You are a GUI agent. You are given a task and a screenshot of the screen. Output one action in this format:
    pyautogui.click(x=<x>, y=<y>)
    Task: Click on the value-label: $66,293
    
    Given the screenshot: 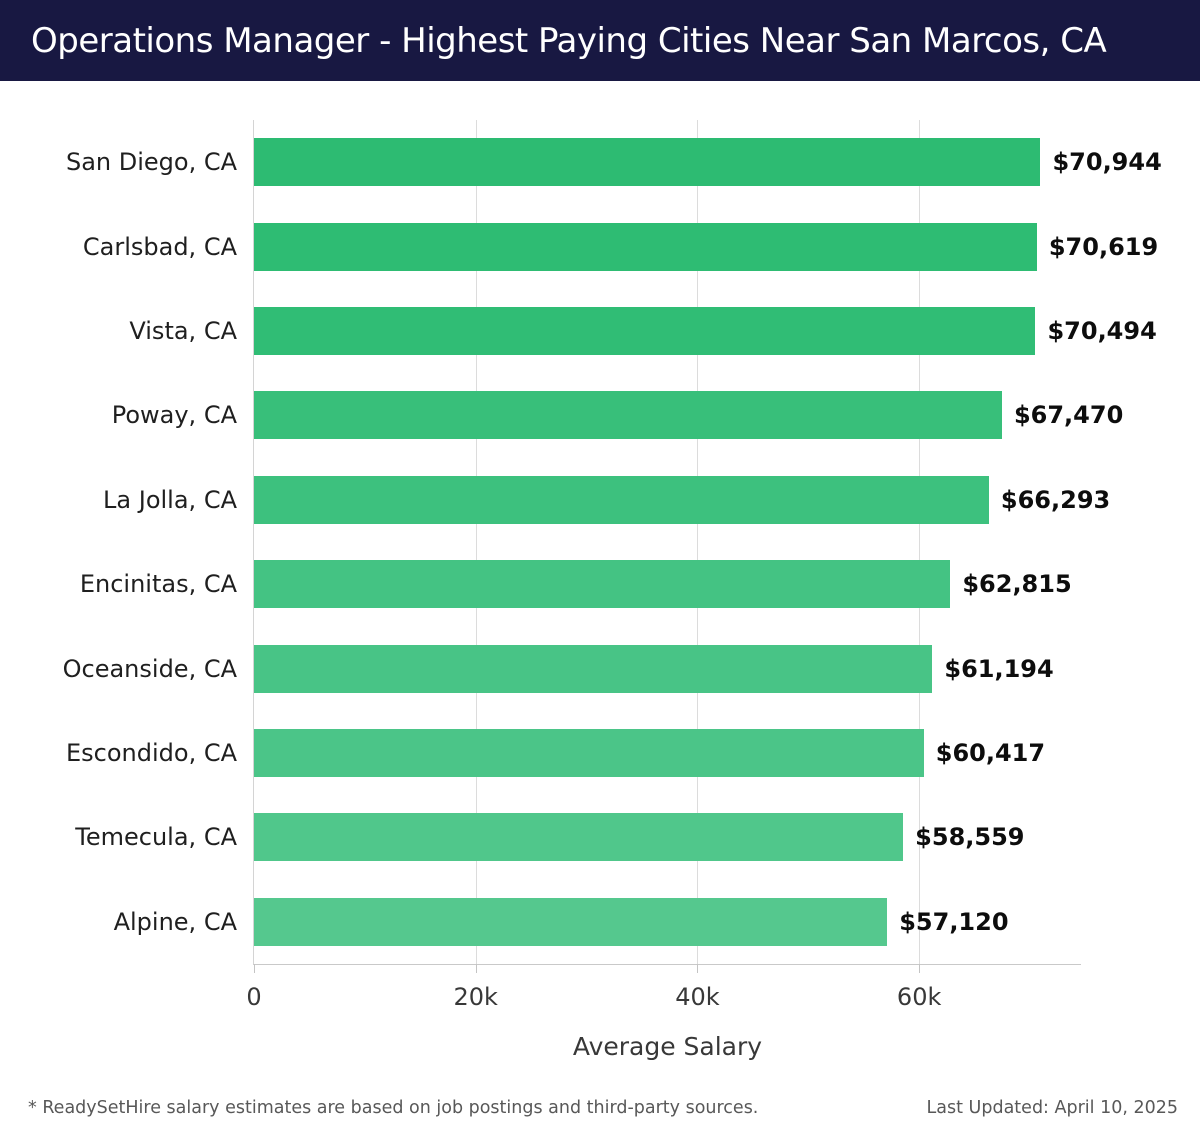 What is the action you would take?
    pyautogui.click(x=1055, y=499)
    